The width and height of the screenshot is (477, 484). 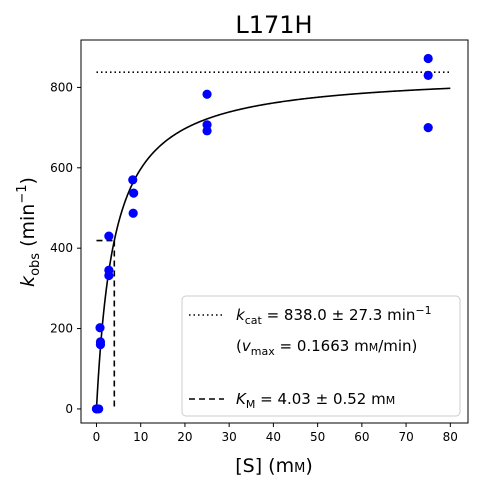 What do you see at coordinates (140, 437) in the screenshot?
I see `x-tick-label: 10` at bounding box center [140, 437].